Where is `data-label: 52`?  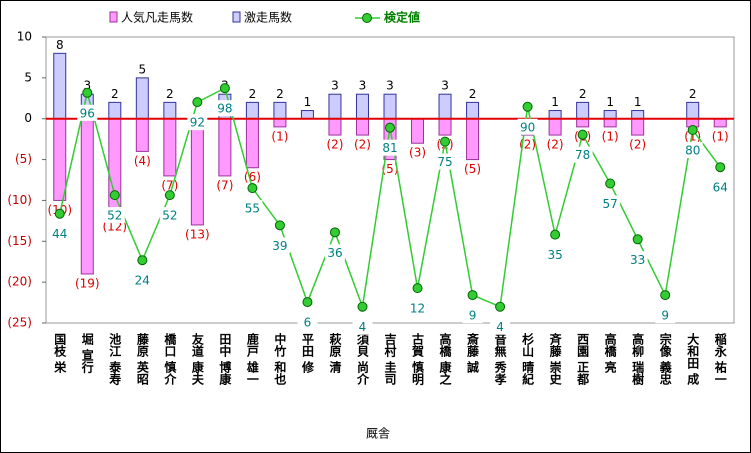 data-label: 52 is located at coordinates (114, 216).